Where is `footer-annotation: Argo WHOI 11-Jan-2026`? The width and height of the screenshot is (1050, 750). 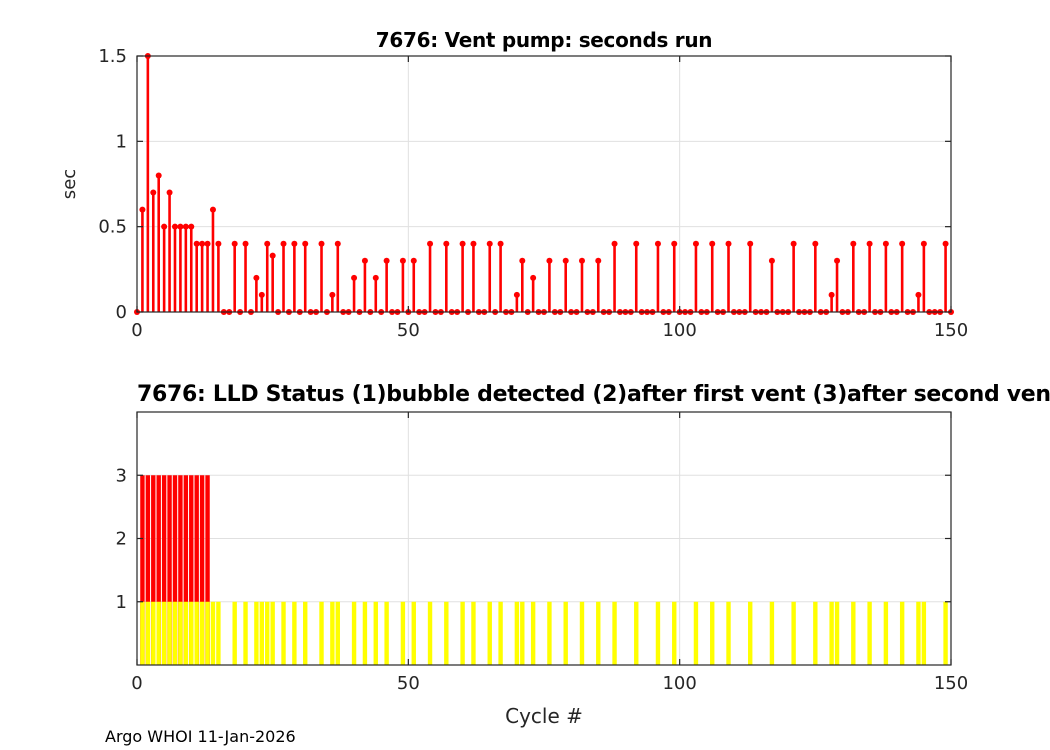
footer-annotation: Argo WHOI 11-Jan-2026 is located at coordinates (200, 736).